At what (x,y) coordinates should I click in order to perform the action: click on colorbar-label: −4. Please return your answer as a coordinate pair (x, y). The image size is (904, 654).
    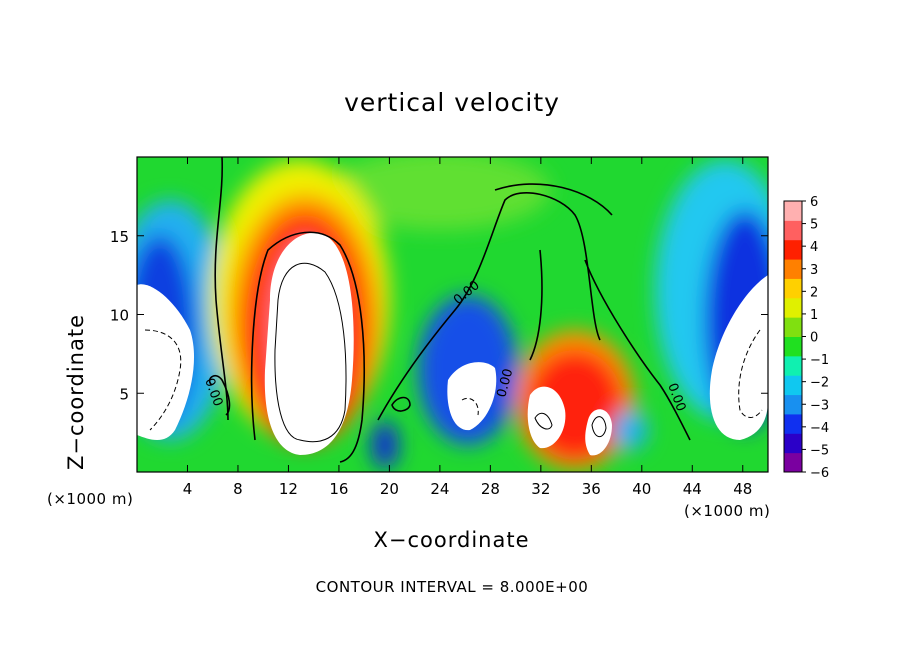
    Looking at the image, I should click on (819, 428).